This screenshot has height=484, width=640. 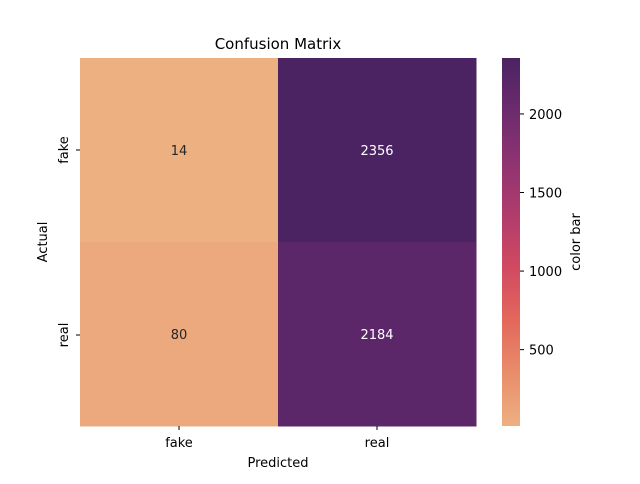 I want to click on cell-value-label: 14, so click(x=179, y=151).